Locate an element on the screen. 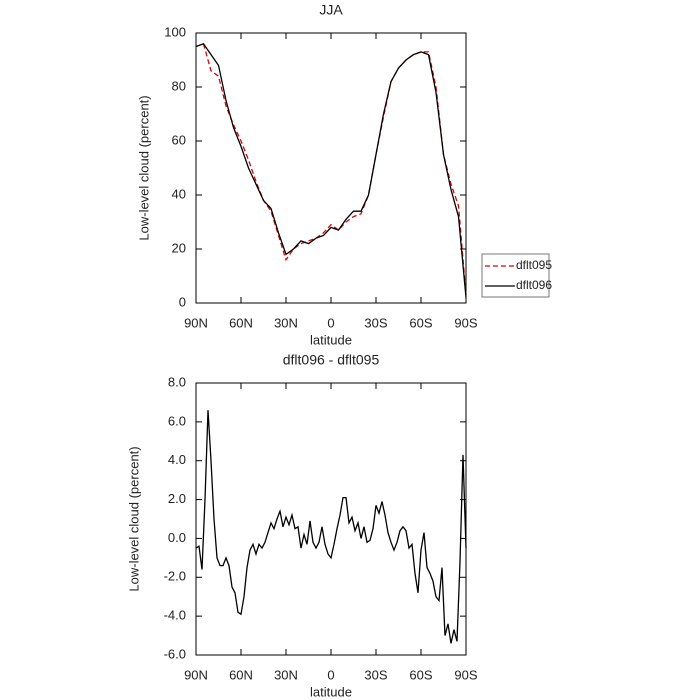 Image resolution: width=700 pixels, height=700 pixels. y-tick-label: 6.0 is located at coordinates (177, 420).